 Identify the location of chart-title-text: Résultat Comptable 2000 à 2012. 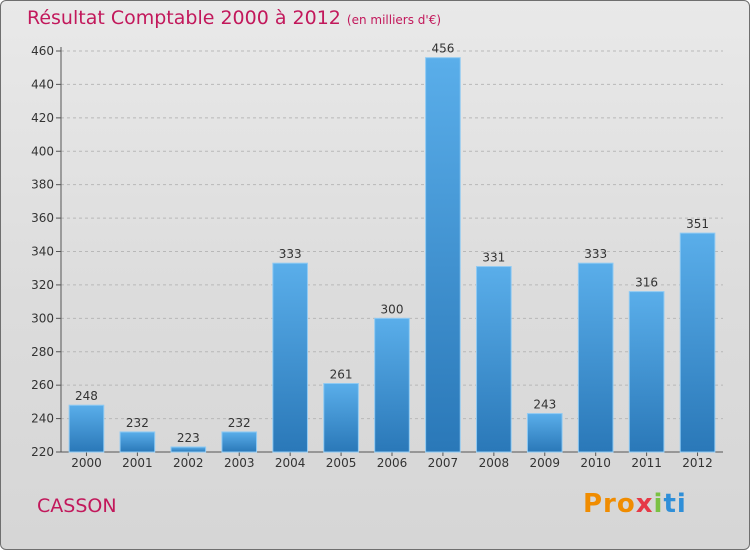
(184, 18).